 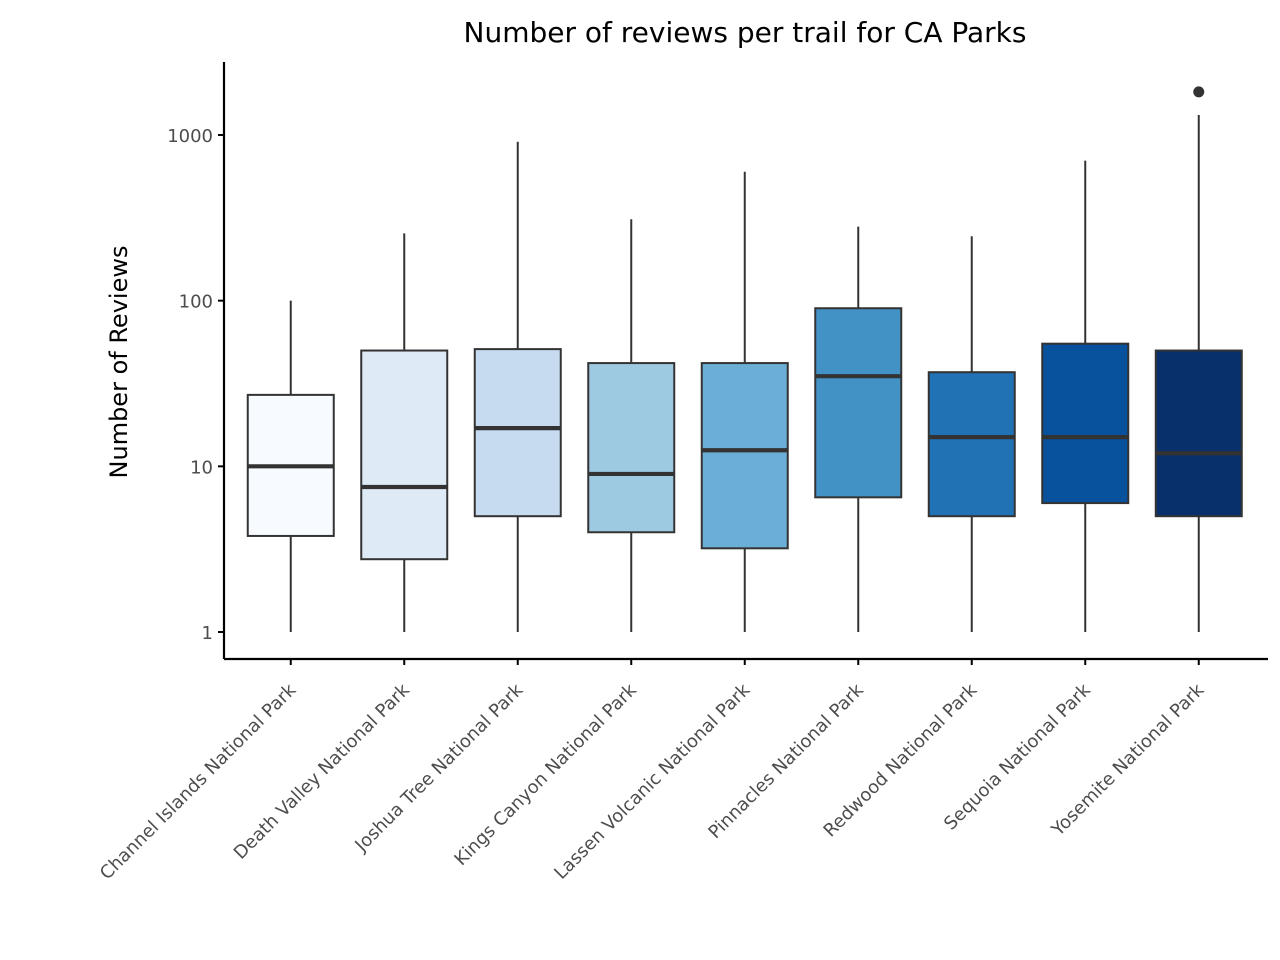 What do you see at coordinates (545, 774) in the screenshot?
I see `x-tick-label: Kings Canyon National Park` at bounding box center [545, 774].